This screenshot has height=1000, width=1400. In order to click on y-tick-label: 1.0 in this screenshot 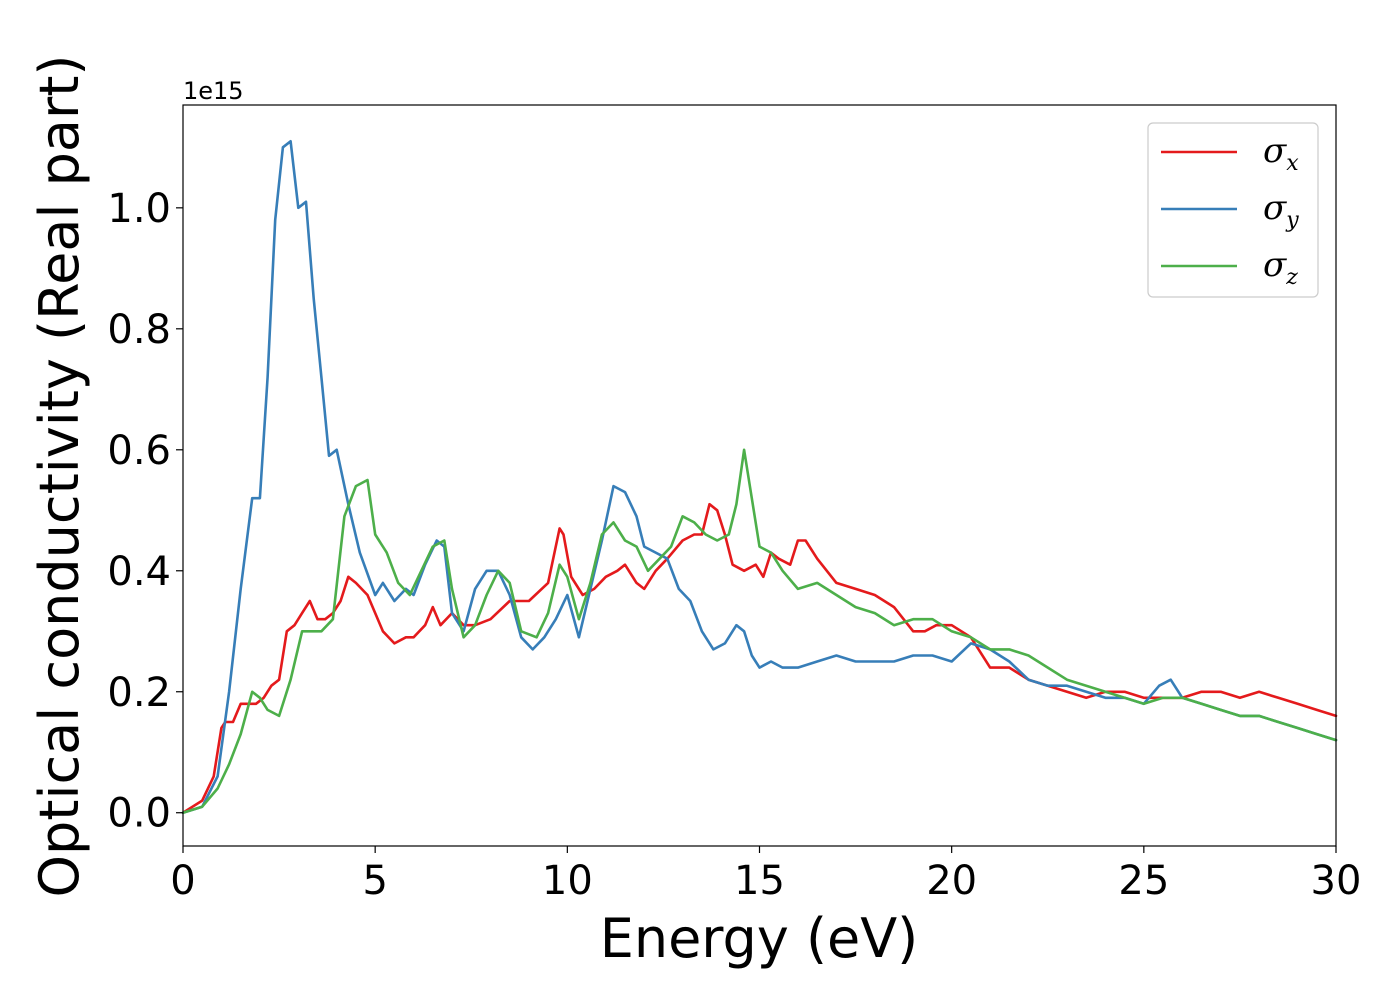, I will do `click(139, 209)`.